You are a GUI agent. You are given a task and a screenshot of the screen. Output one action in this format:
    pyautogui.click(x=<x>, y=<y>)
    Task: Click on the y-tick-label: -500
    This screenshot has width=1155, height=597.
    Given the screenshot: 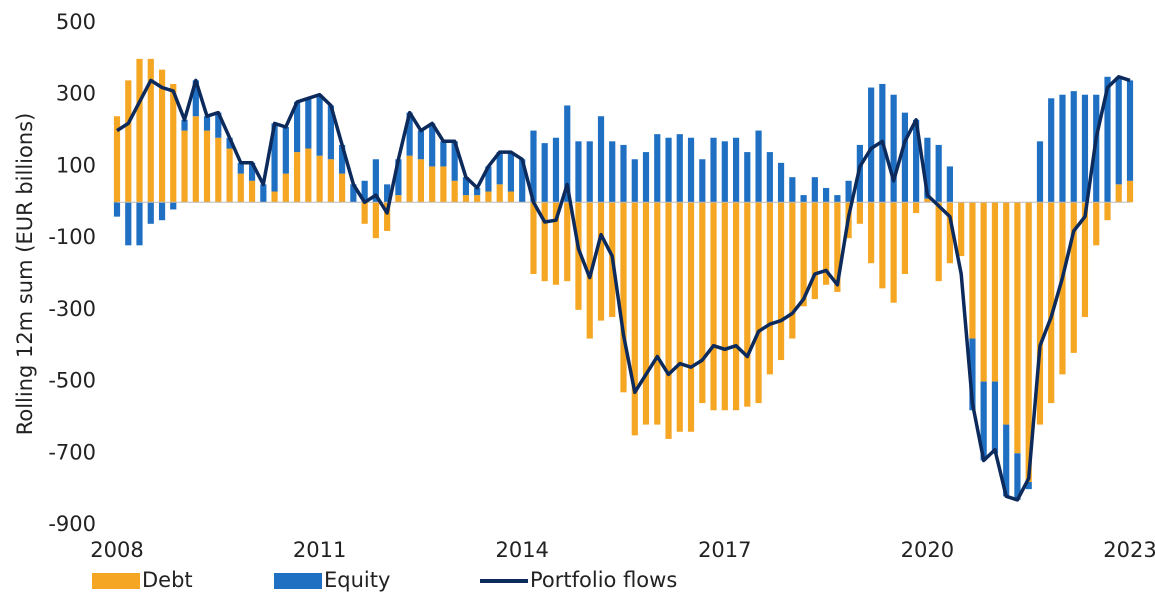 What is the action you would take?
    pyautogui.click(x=72, y=381)
    